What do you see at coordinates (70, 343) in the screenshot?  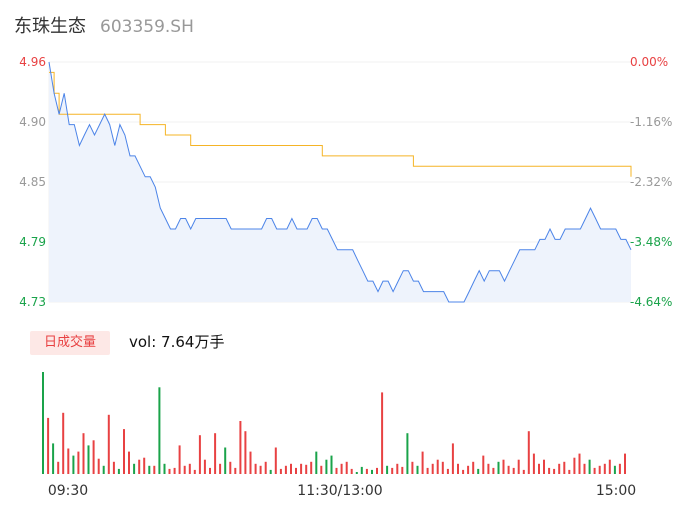 I see `volume-tab-badge: 日成交量` at bounding box center [70, 343].